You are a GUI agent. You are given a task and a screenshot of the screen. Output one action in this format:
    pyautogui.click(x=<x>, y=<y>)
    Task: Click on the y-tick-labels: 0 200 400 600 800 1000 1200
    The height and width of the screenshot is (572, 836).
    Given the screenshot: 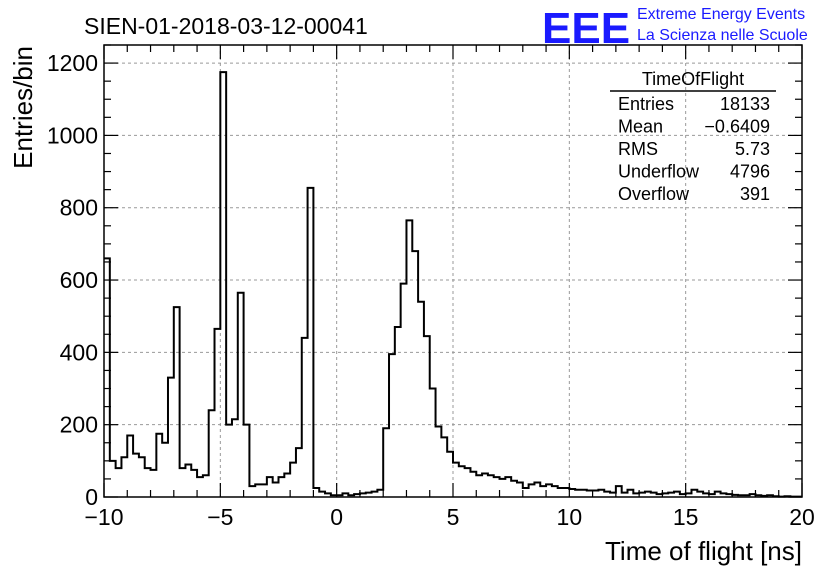 What is the action you would take?
    pyautogui.click(x=72, y=280)
    